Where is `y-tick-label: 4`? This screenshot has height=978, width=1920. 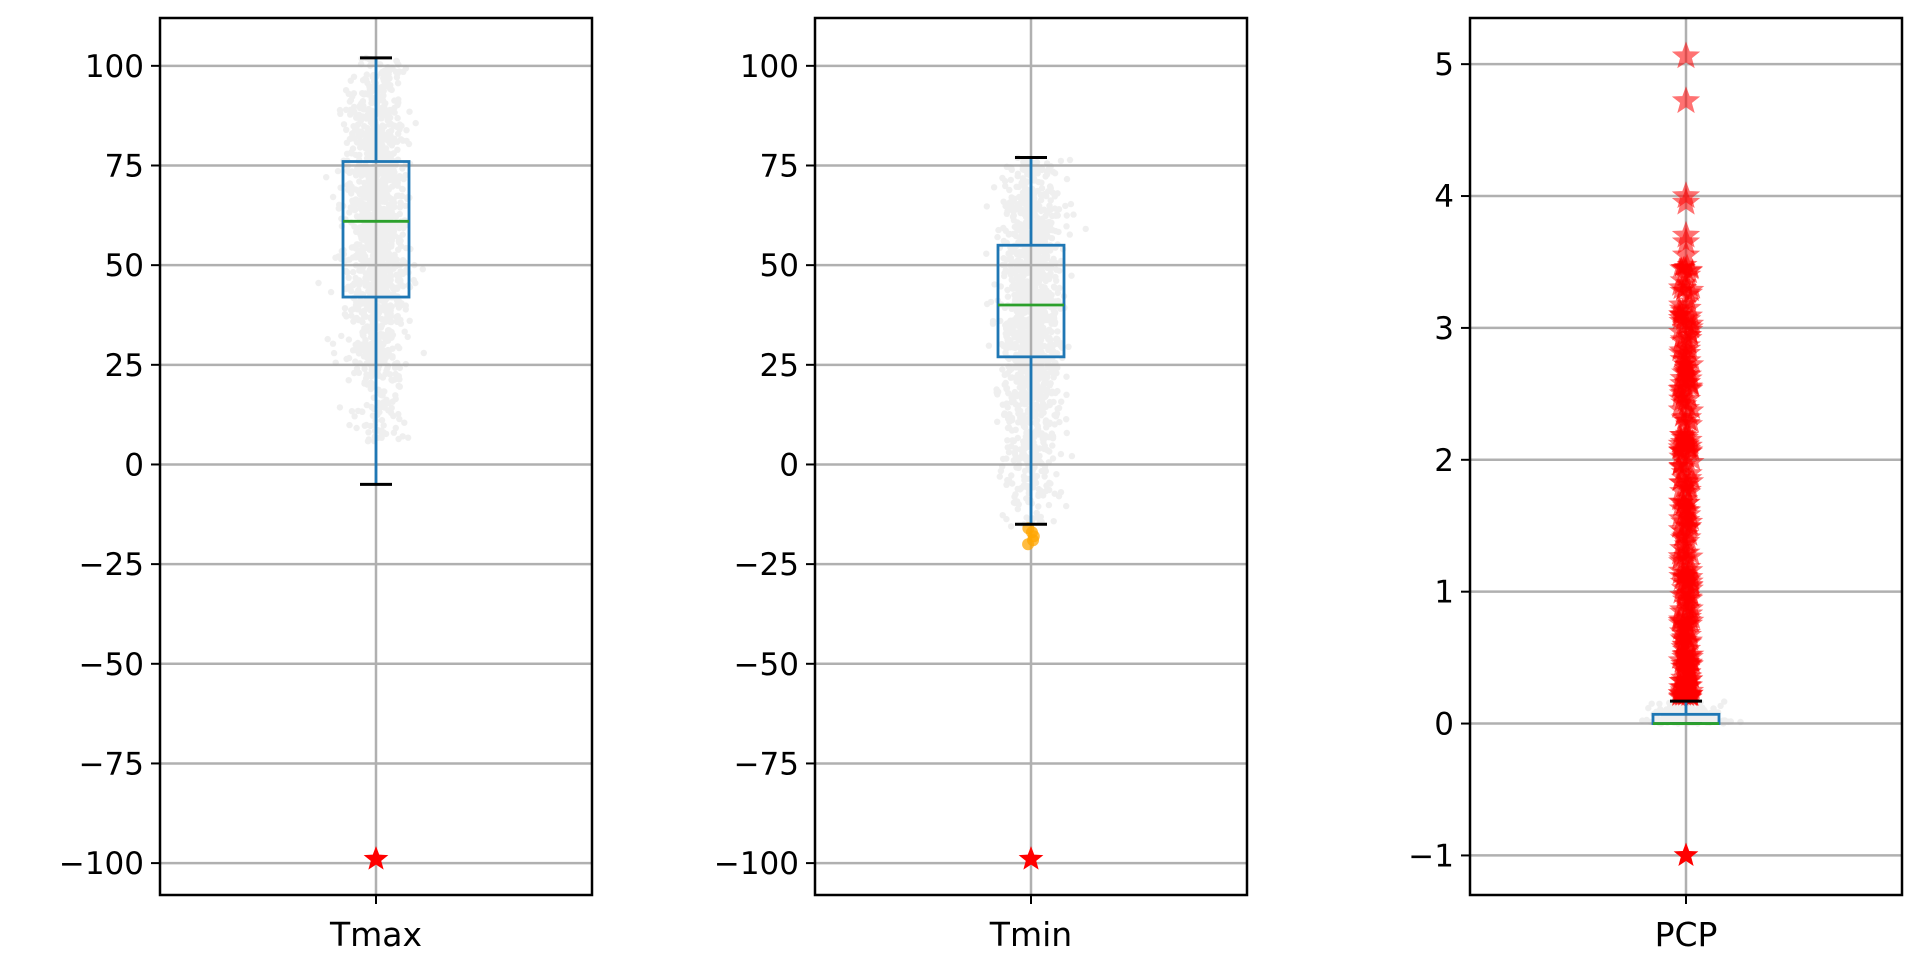
y-tick-label: 4 is located at coordinates (1444, 197).